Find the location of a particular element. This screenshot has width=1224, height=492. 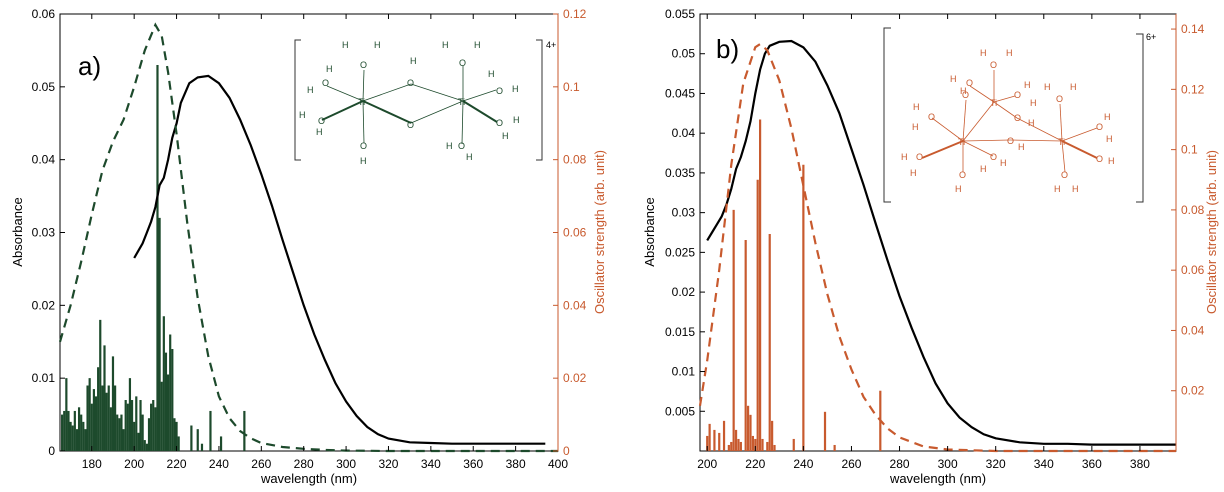

charge-label: 4+ is located at coordinates (551, 45).